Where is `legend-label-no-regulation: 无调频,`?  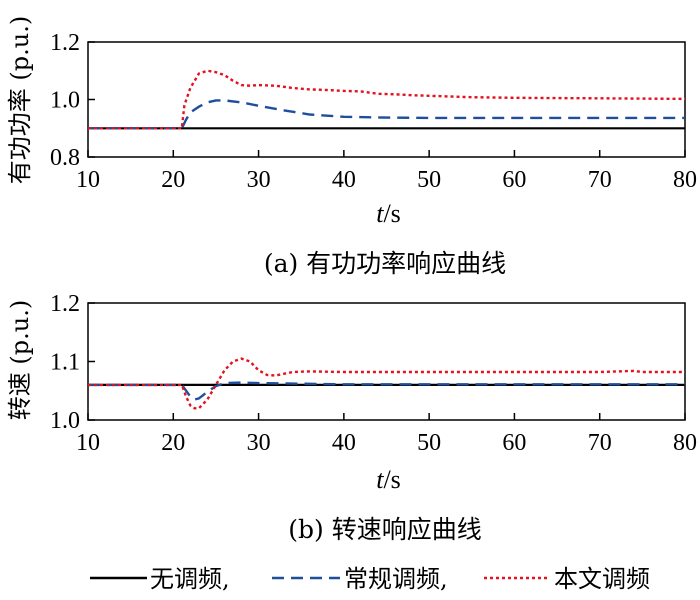
legend-label-no-regulation: 无调频, is located at coordinates (190, 579).